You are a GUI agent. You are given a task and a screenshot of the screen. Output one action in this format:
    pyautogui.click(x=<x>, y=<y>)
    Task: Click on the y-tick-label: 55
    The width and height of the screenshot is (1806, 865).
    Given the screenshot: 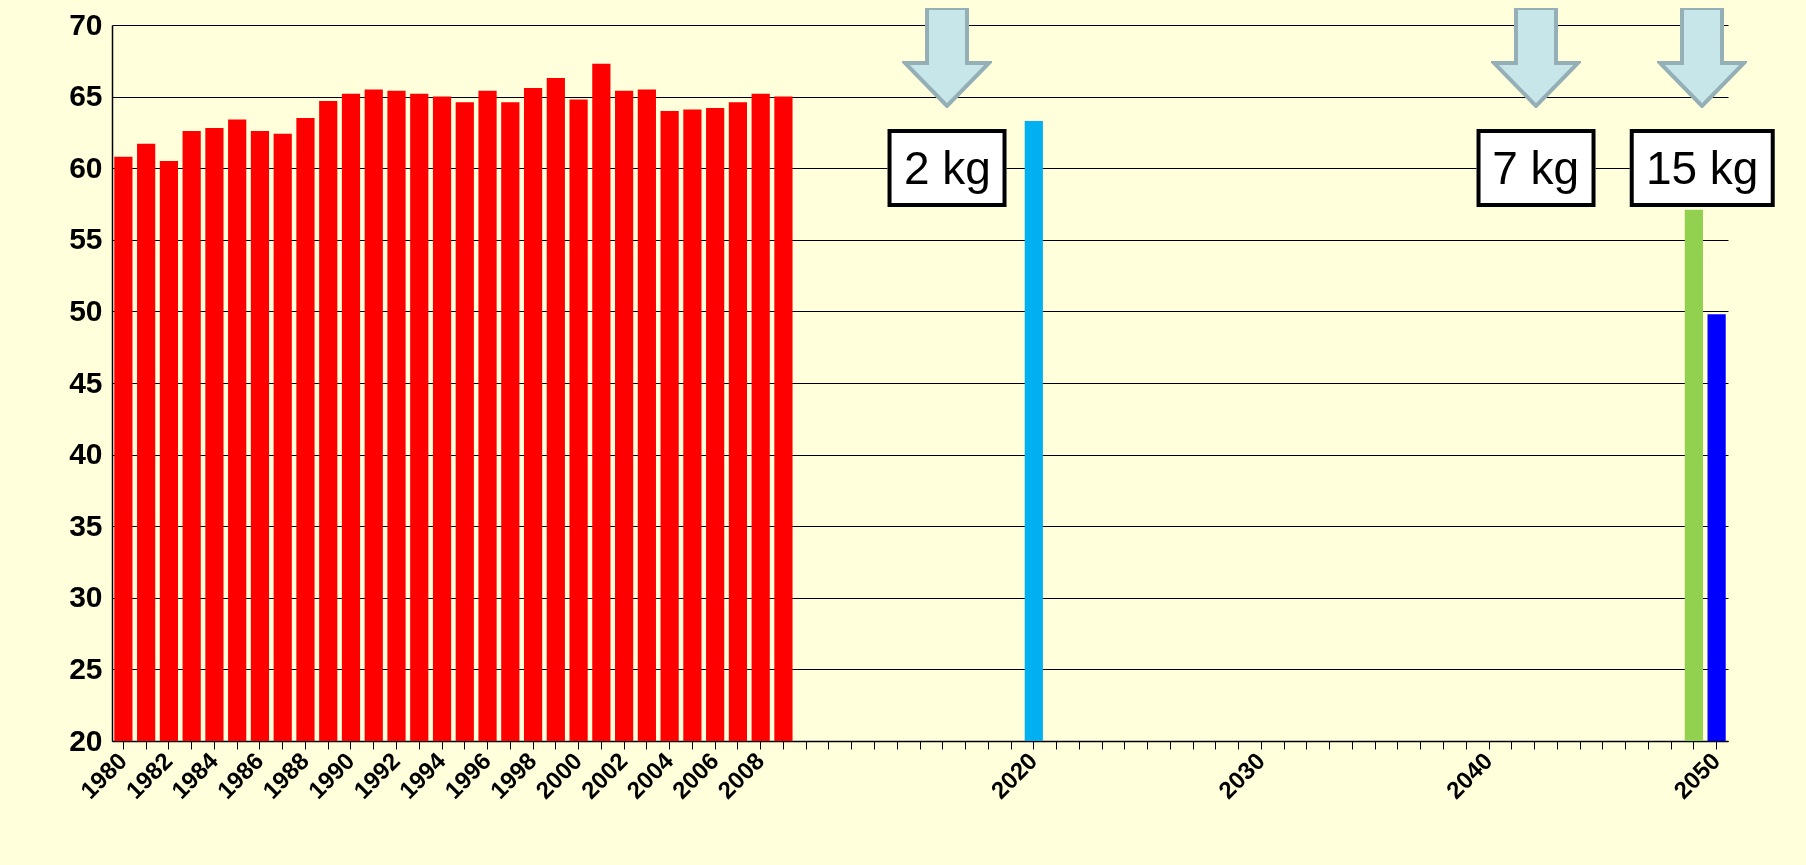 What is the action you would take?
    pyautogui.click(x=86, y=239)
    